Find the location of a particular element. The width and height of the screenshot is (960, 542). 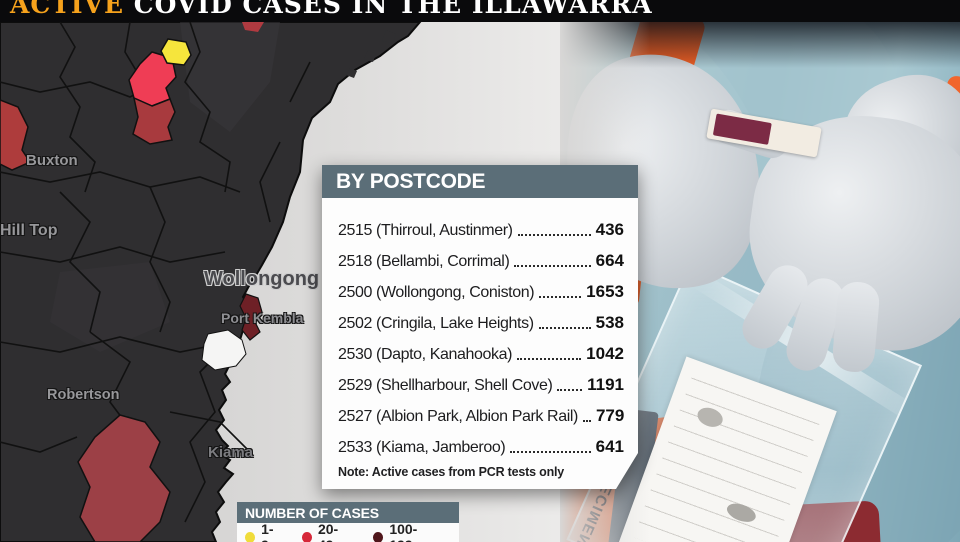

postcode-row-value: 779 is located at coordinates (610, 415).